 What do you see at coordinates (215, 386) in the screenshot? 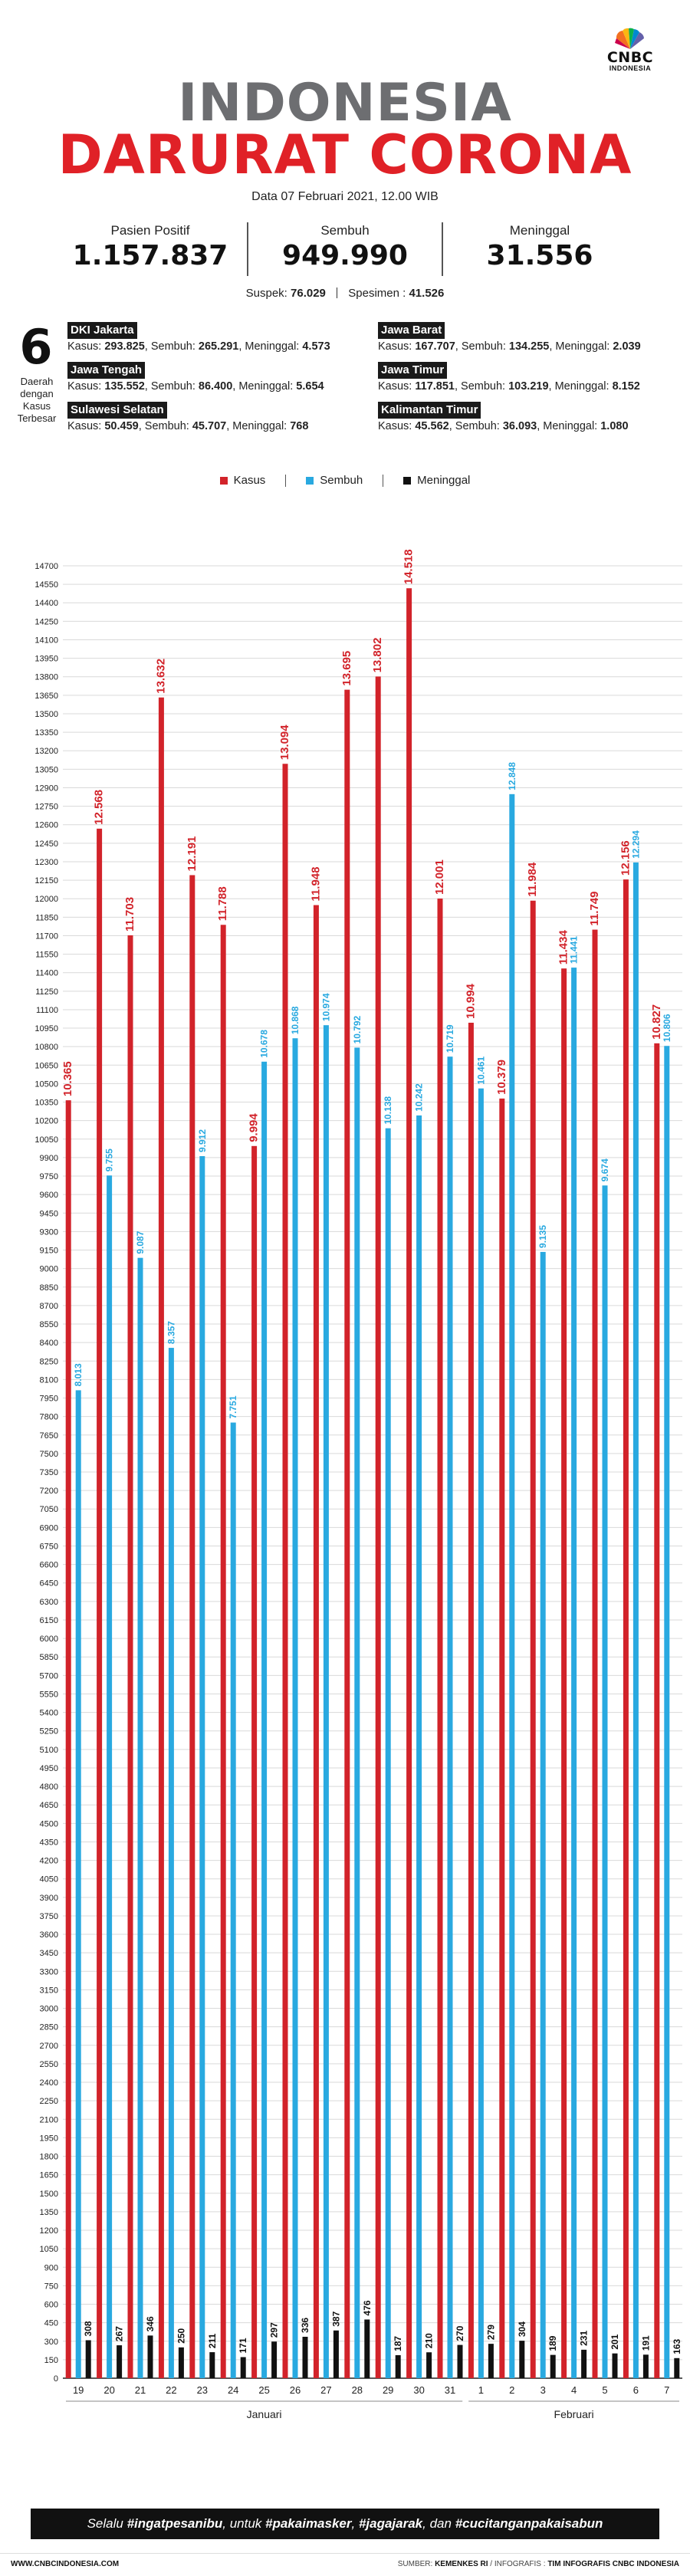
I see `region-value: 86.400` at bounding box center [215, 386].